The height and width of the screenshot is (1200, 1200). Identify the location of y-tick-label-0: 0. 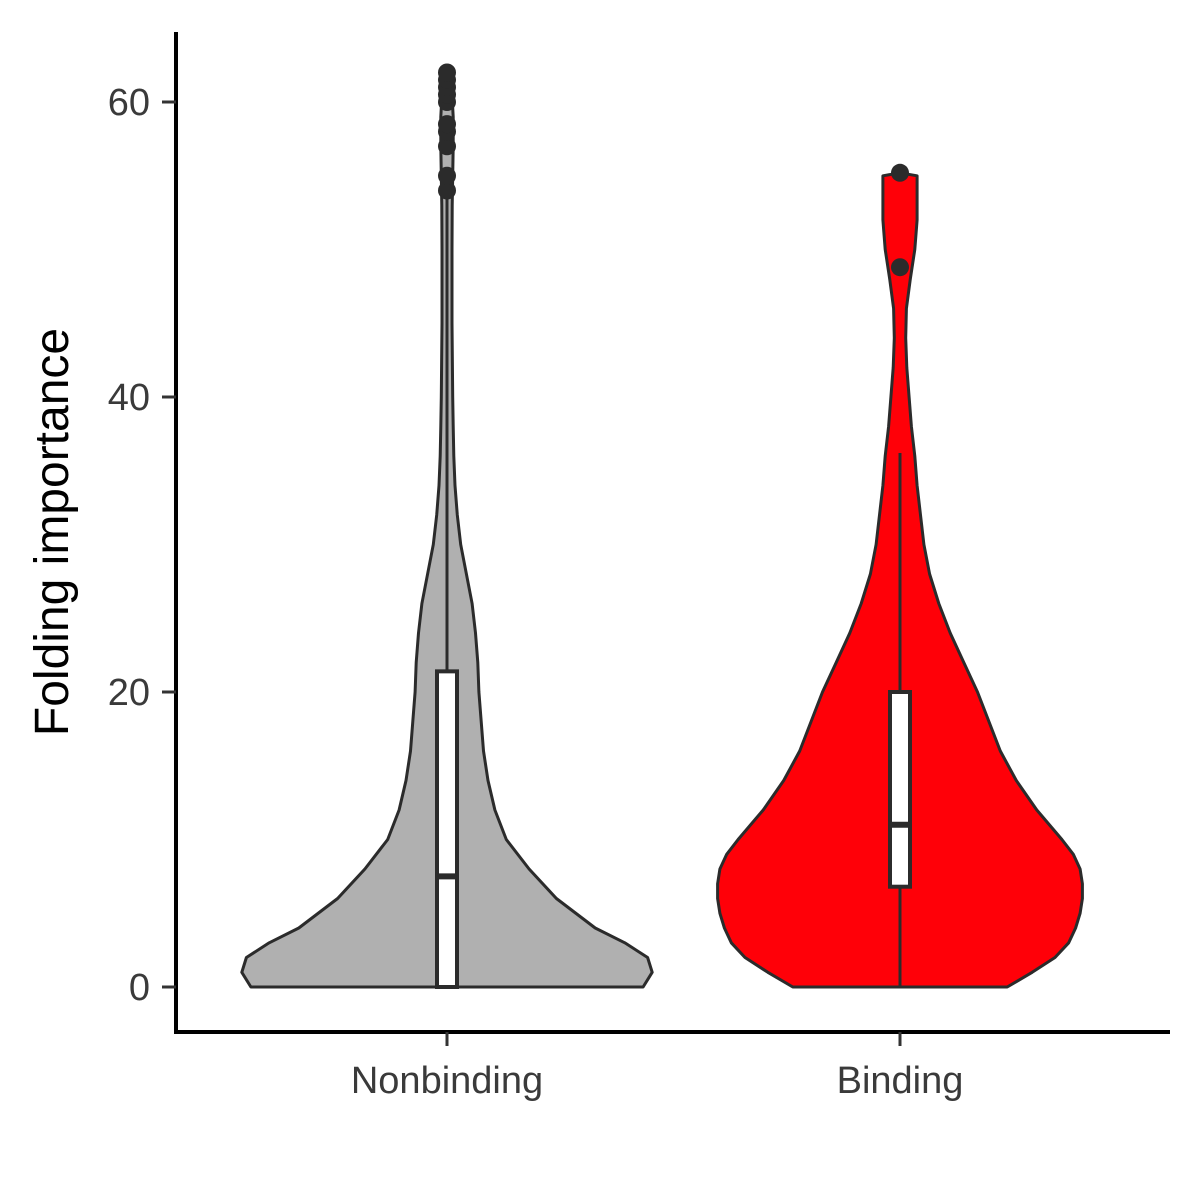
(139, 988).